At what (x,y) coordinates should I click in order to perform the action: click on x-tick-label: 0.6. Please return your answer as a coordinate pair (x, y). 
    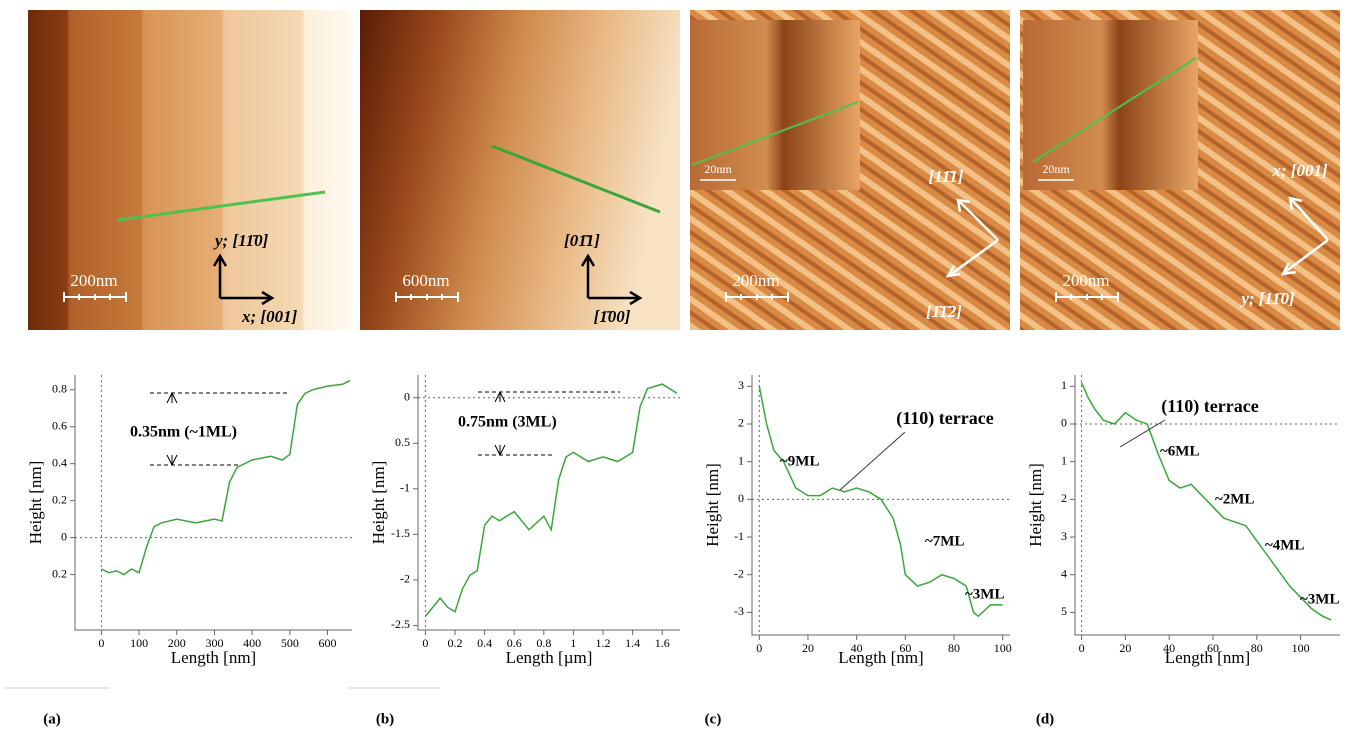
    Looking at the image, I should click on (514, 643).